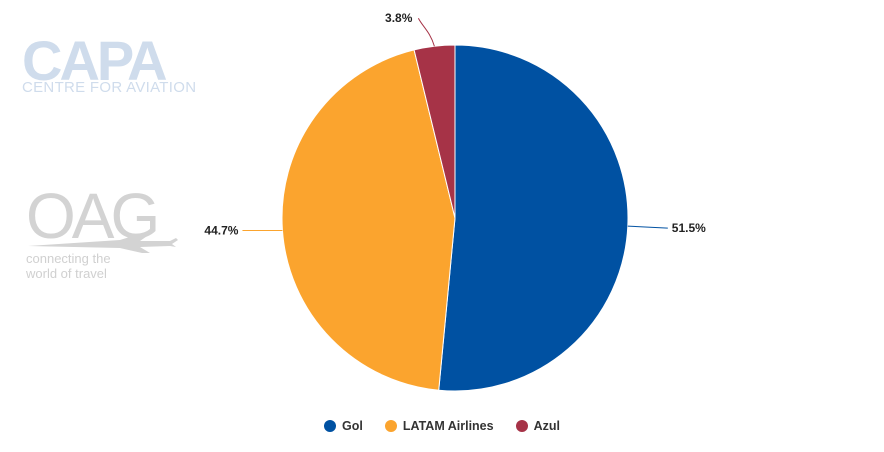  Describe the element at coordinates (434, 131) in the screenshot. I see `pie-slice-azul` at that location.